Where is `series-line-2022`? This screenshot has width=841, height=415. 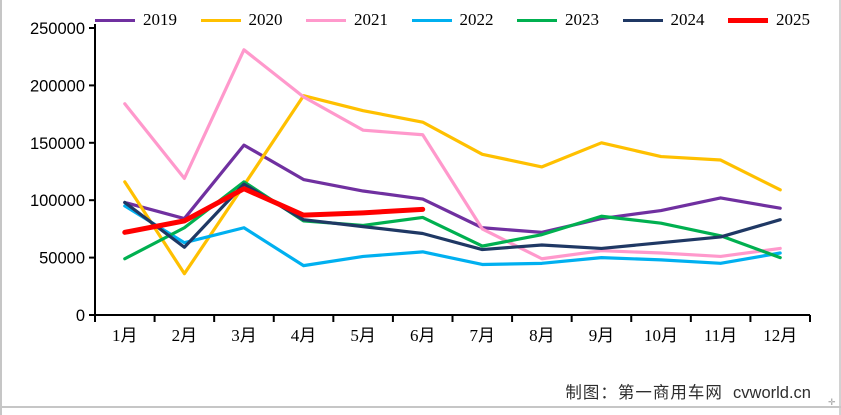
series-line-2022 is located at coordinates (452, 236).